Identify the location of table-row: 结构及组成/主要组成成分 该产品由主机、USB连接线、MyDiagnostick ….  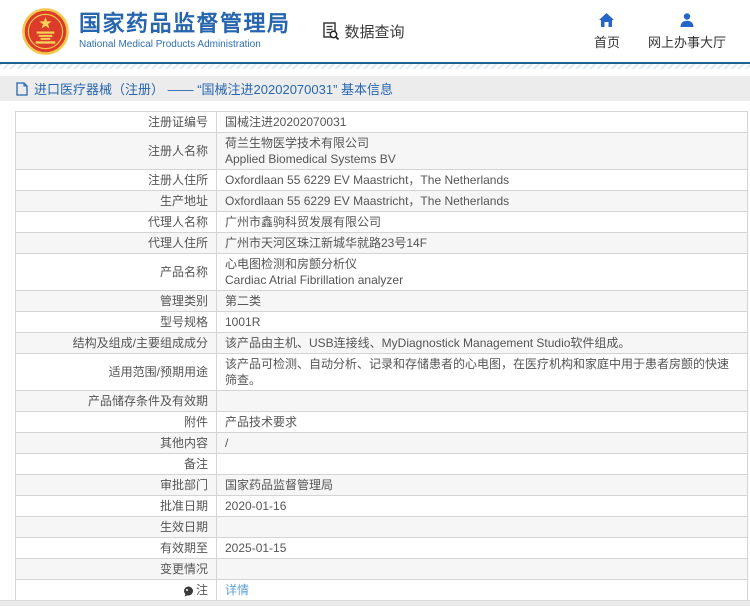
(381, 343).